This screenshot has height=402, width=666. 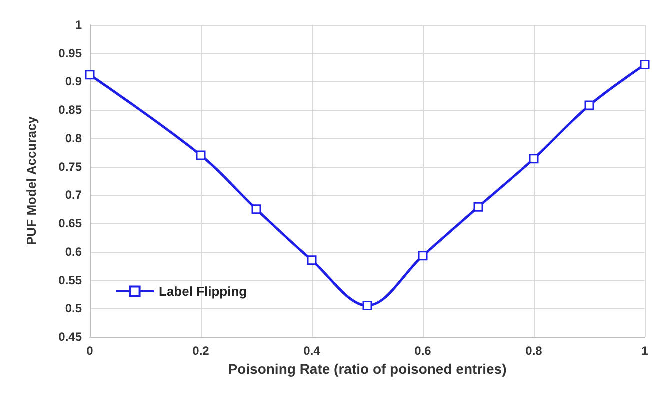 I want to click on y-tick-label: 0.5, so click(x=73, y=309).